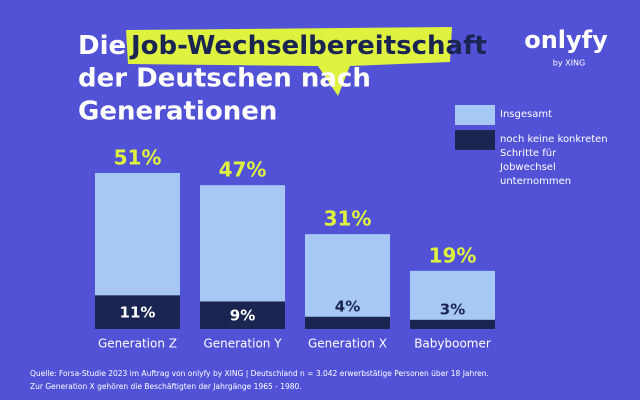  What do you see at coordinates (452, 344) in the screenshot?
I see `x-tick-label: Babyboomer` at bounding box center [452, 344].